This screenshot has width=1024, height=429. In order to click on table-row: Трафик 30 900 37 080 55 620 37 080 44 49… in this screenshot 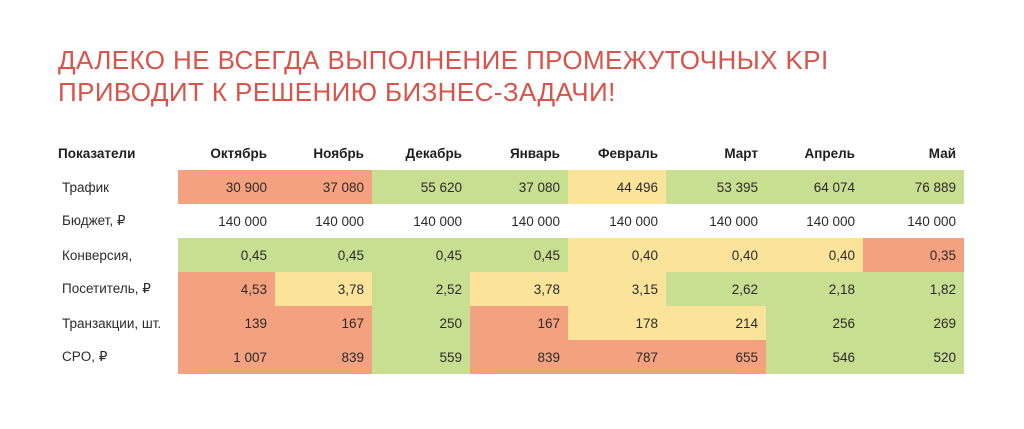, I will do `click(511, 187)`.